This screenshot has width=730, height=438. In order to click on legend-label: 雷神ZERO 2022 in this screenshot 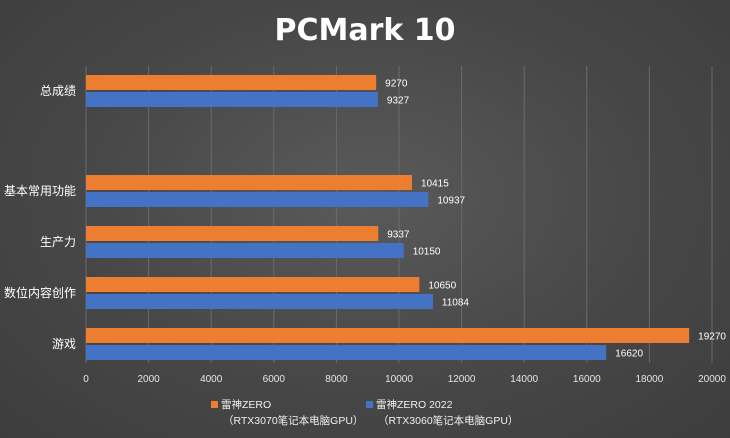, I will do `click(414, 404)`.